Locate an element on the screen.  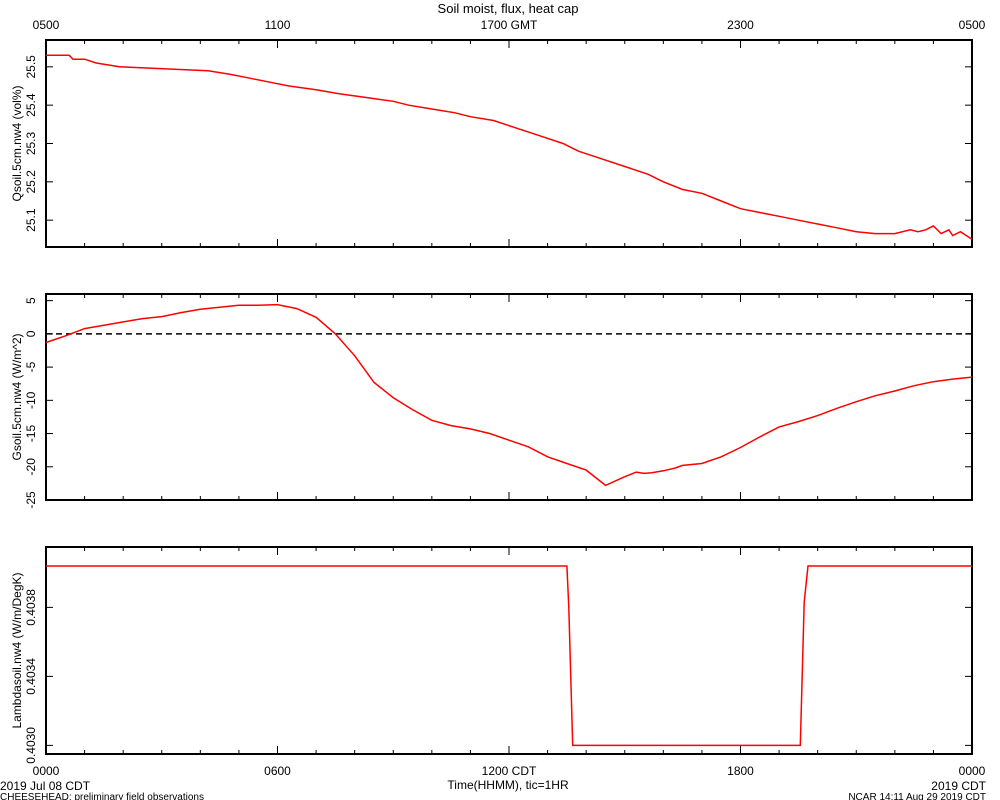
y-tick-label: 25.2 is located at coordinates (31, 182).